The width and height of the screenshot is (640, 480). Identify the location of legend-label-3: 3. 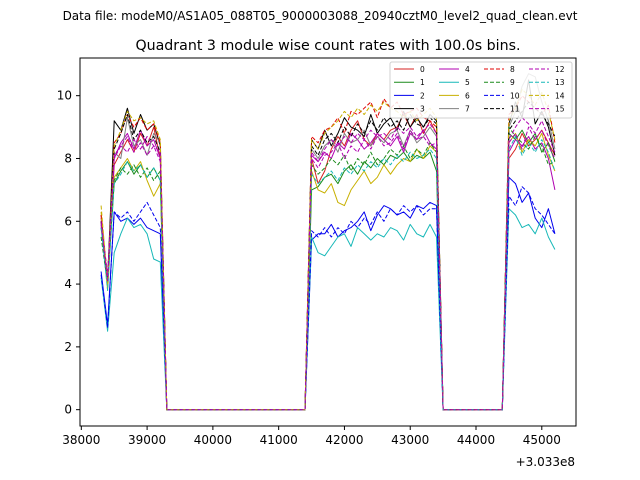
(422, 109).